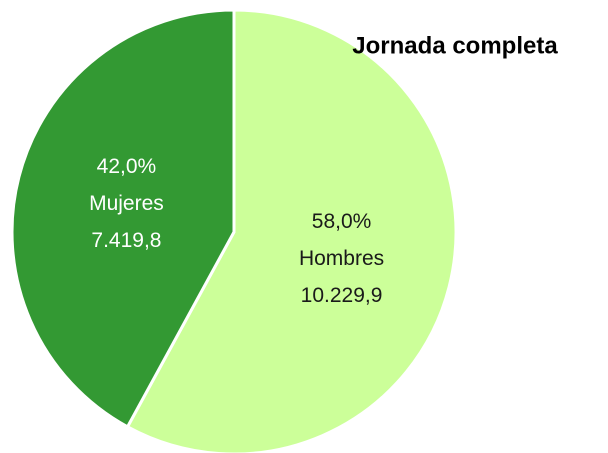 The width and height of the screenshot is (608, 453). I want to click on value-label: 7.419,8, so click(126, 240).